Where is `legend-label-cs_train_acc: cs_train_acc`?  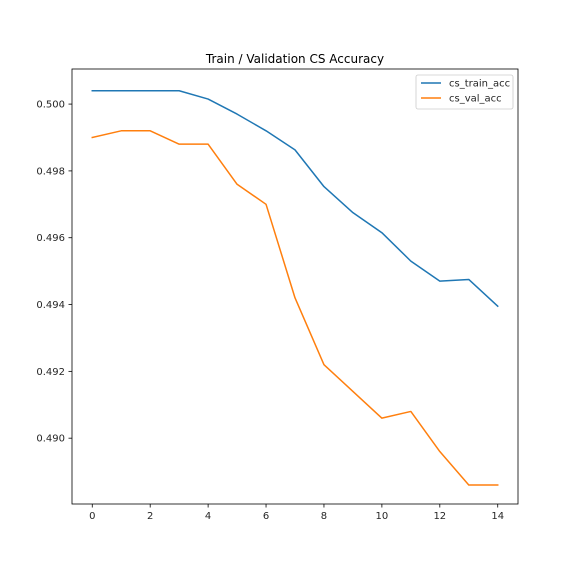 legend-label-cs_train_acc: cs_train_acc is located at coordinates (479, 84).